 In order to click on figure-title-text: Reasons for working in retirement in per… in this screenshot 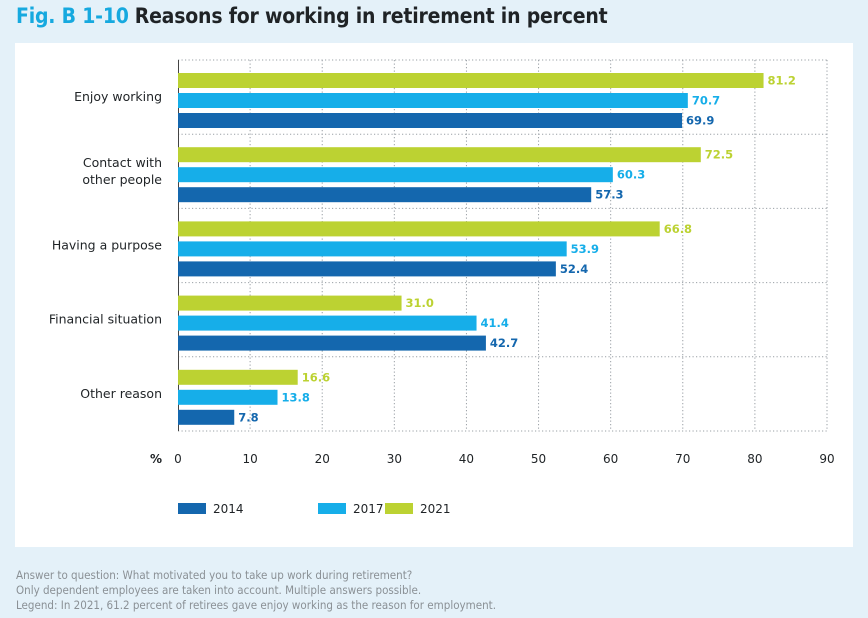, I will do `click(371, 16)`.